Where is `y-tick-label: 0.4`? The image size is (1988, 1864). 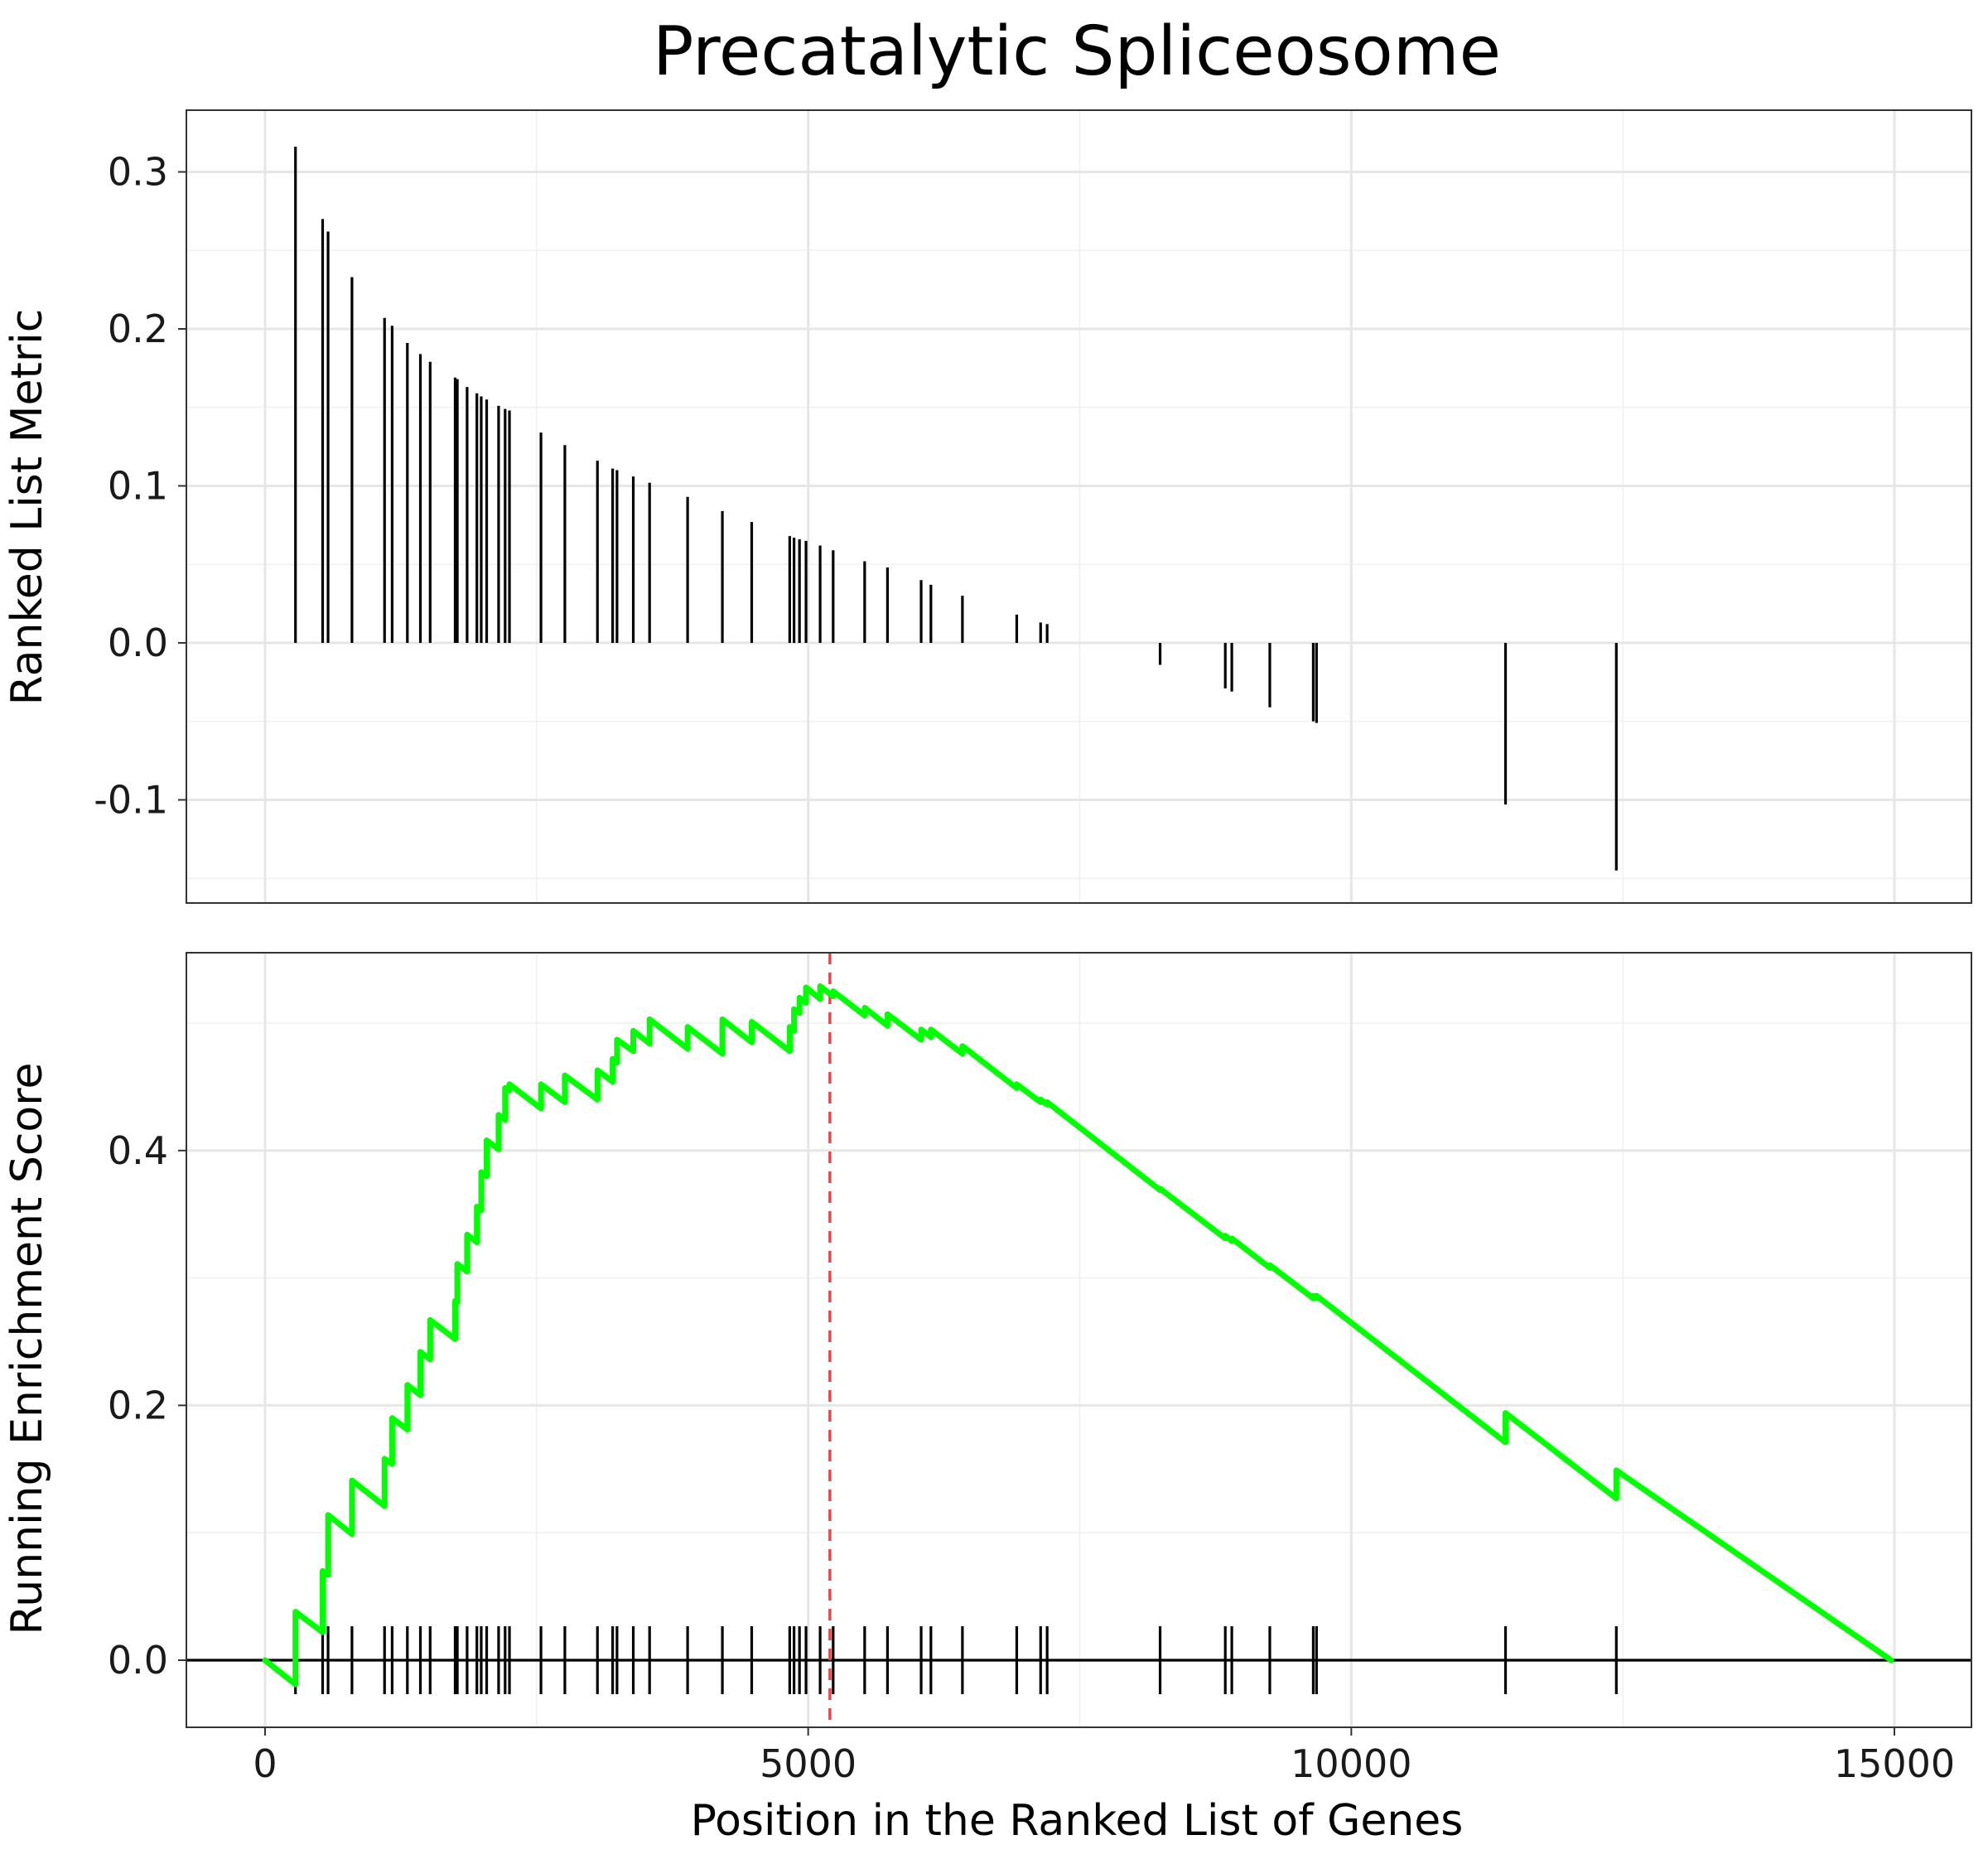 y-tick-label: 0.4 is located at coordinates (138, 1150).